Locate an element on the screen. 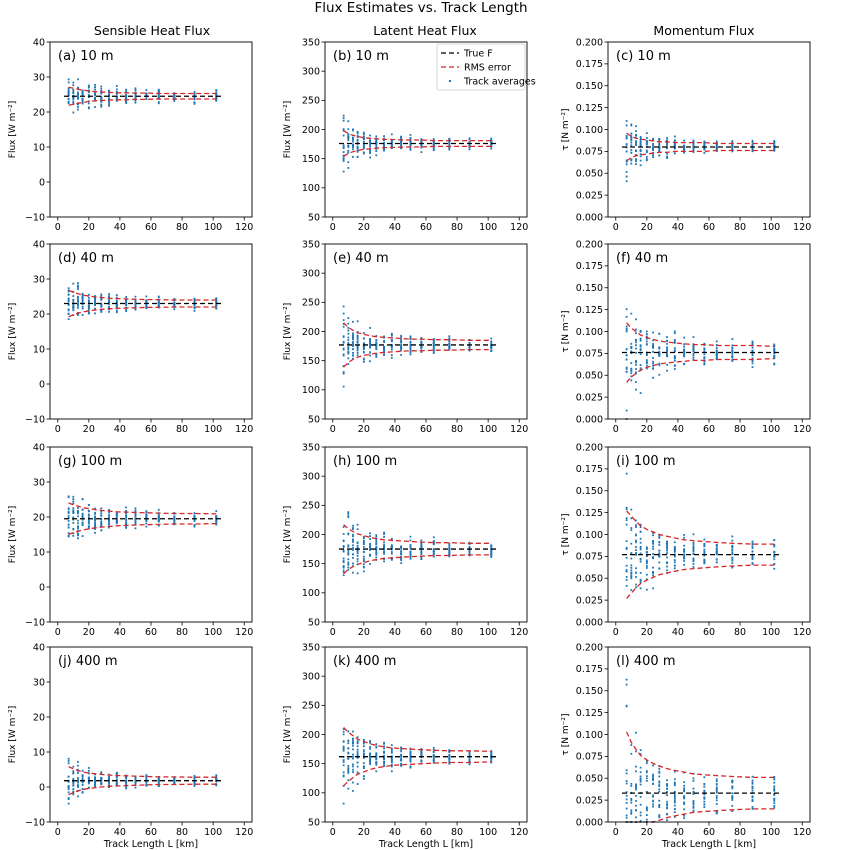 Image resolution: width=842 pixels, height=850 pixels. y-tick-label: 0.025 is located at coordinates (589, 195).